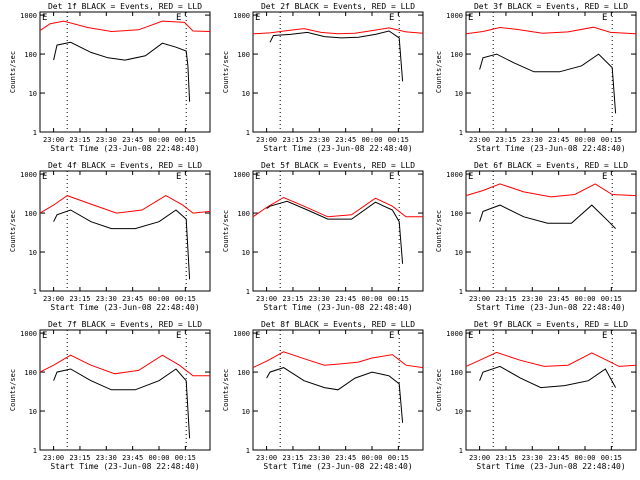 The image size is (640, 480). Describe the element at coordinates (338, 324) in the screenshot. I see `panel-title: Det 8f BLACK = Events, RED = LLD` at that location.